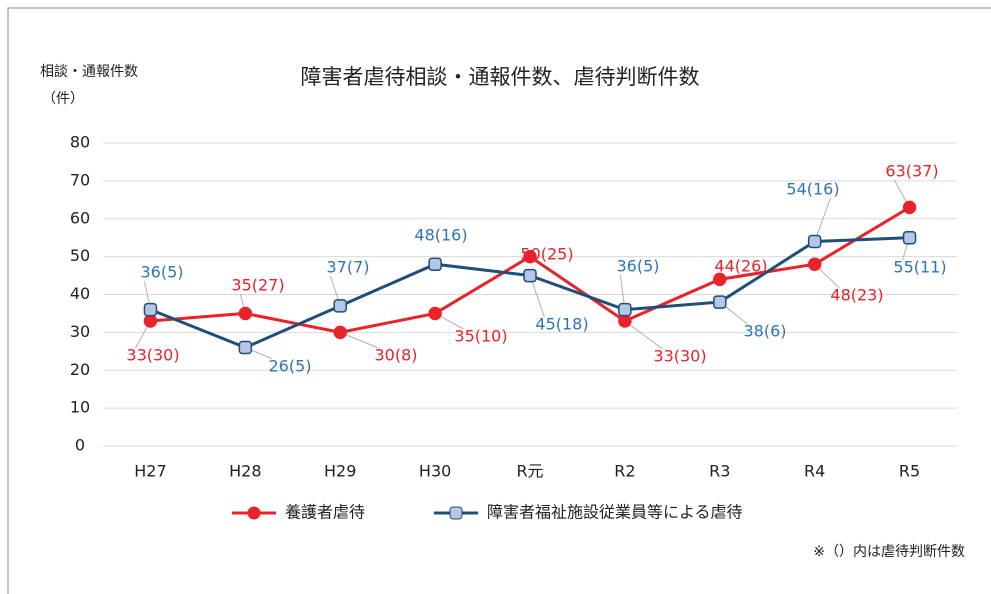 Image resolution: width=991 pixels, height=594 pixels. I want to click on data-label: 48(16), so click(440, 235).